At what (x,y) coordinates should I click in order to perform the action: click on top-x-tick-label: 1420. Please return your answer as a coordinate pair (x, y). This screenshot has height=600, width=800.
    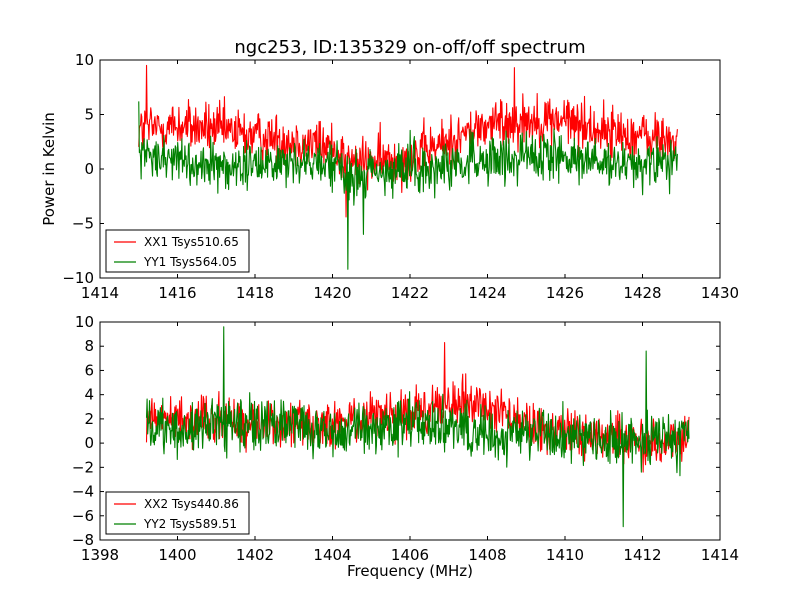
    Looking at the image, I should click on (332, 293).